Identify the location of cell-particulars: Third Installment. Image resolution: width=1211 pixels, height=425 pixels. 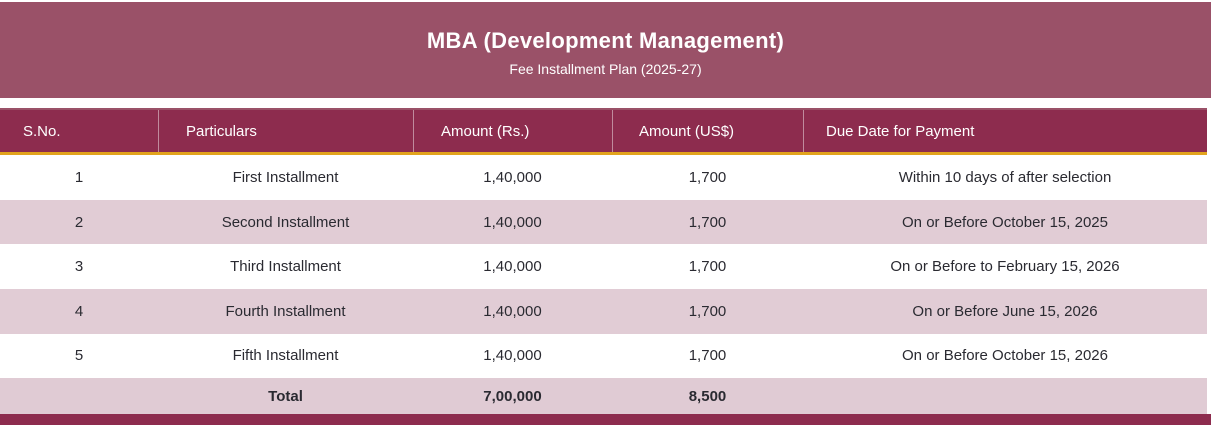
(285, 267).